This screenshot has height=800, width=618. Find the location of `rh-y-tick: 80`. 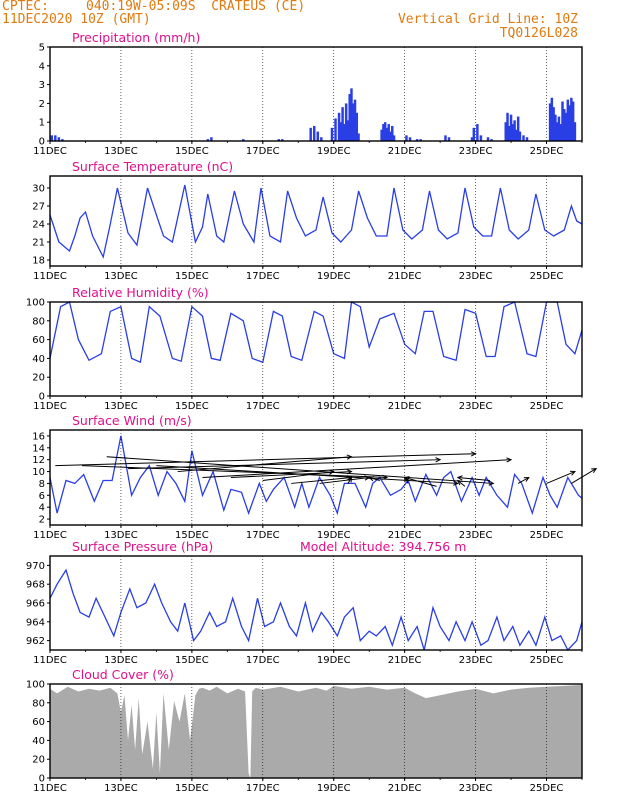

rh-y-tick: 80 is located at coordinates (38, 321).